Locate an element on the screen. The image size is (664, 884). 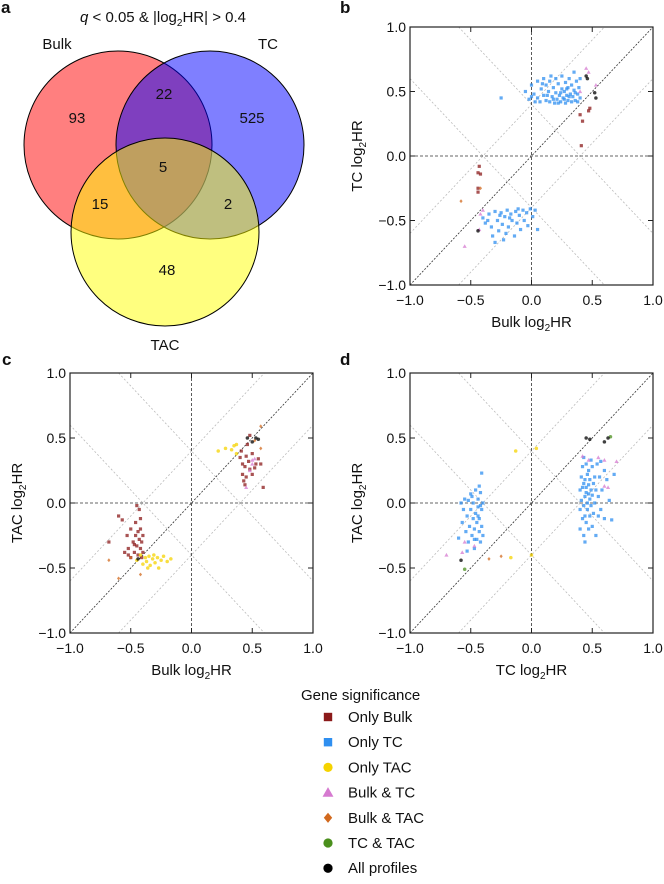
series-only-tc is located at coordinates (531, 157).